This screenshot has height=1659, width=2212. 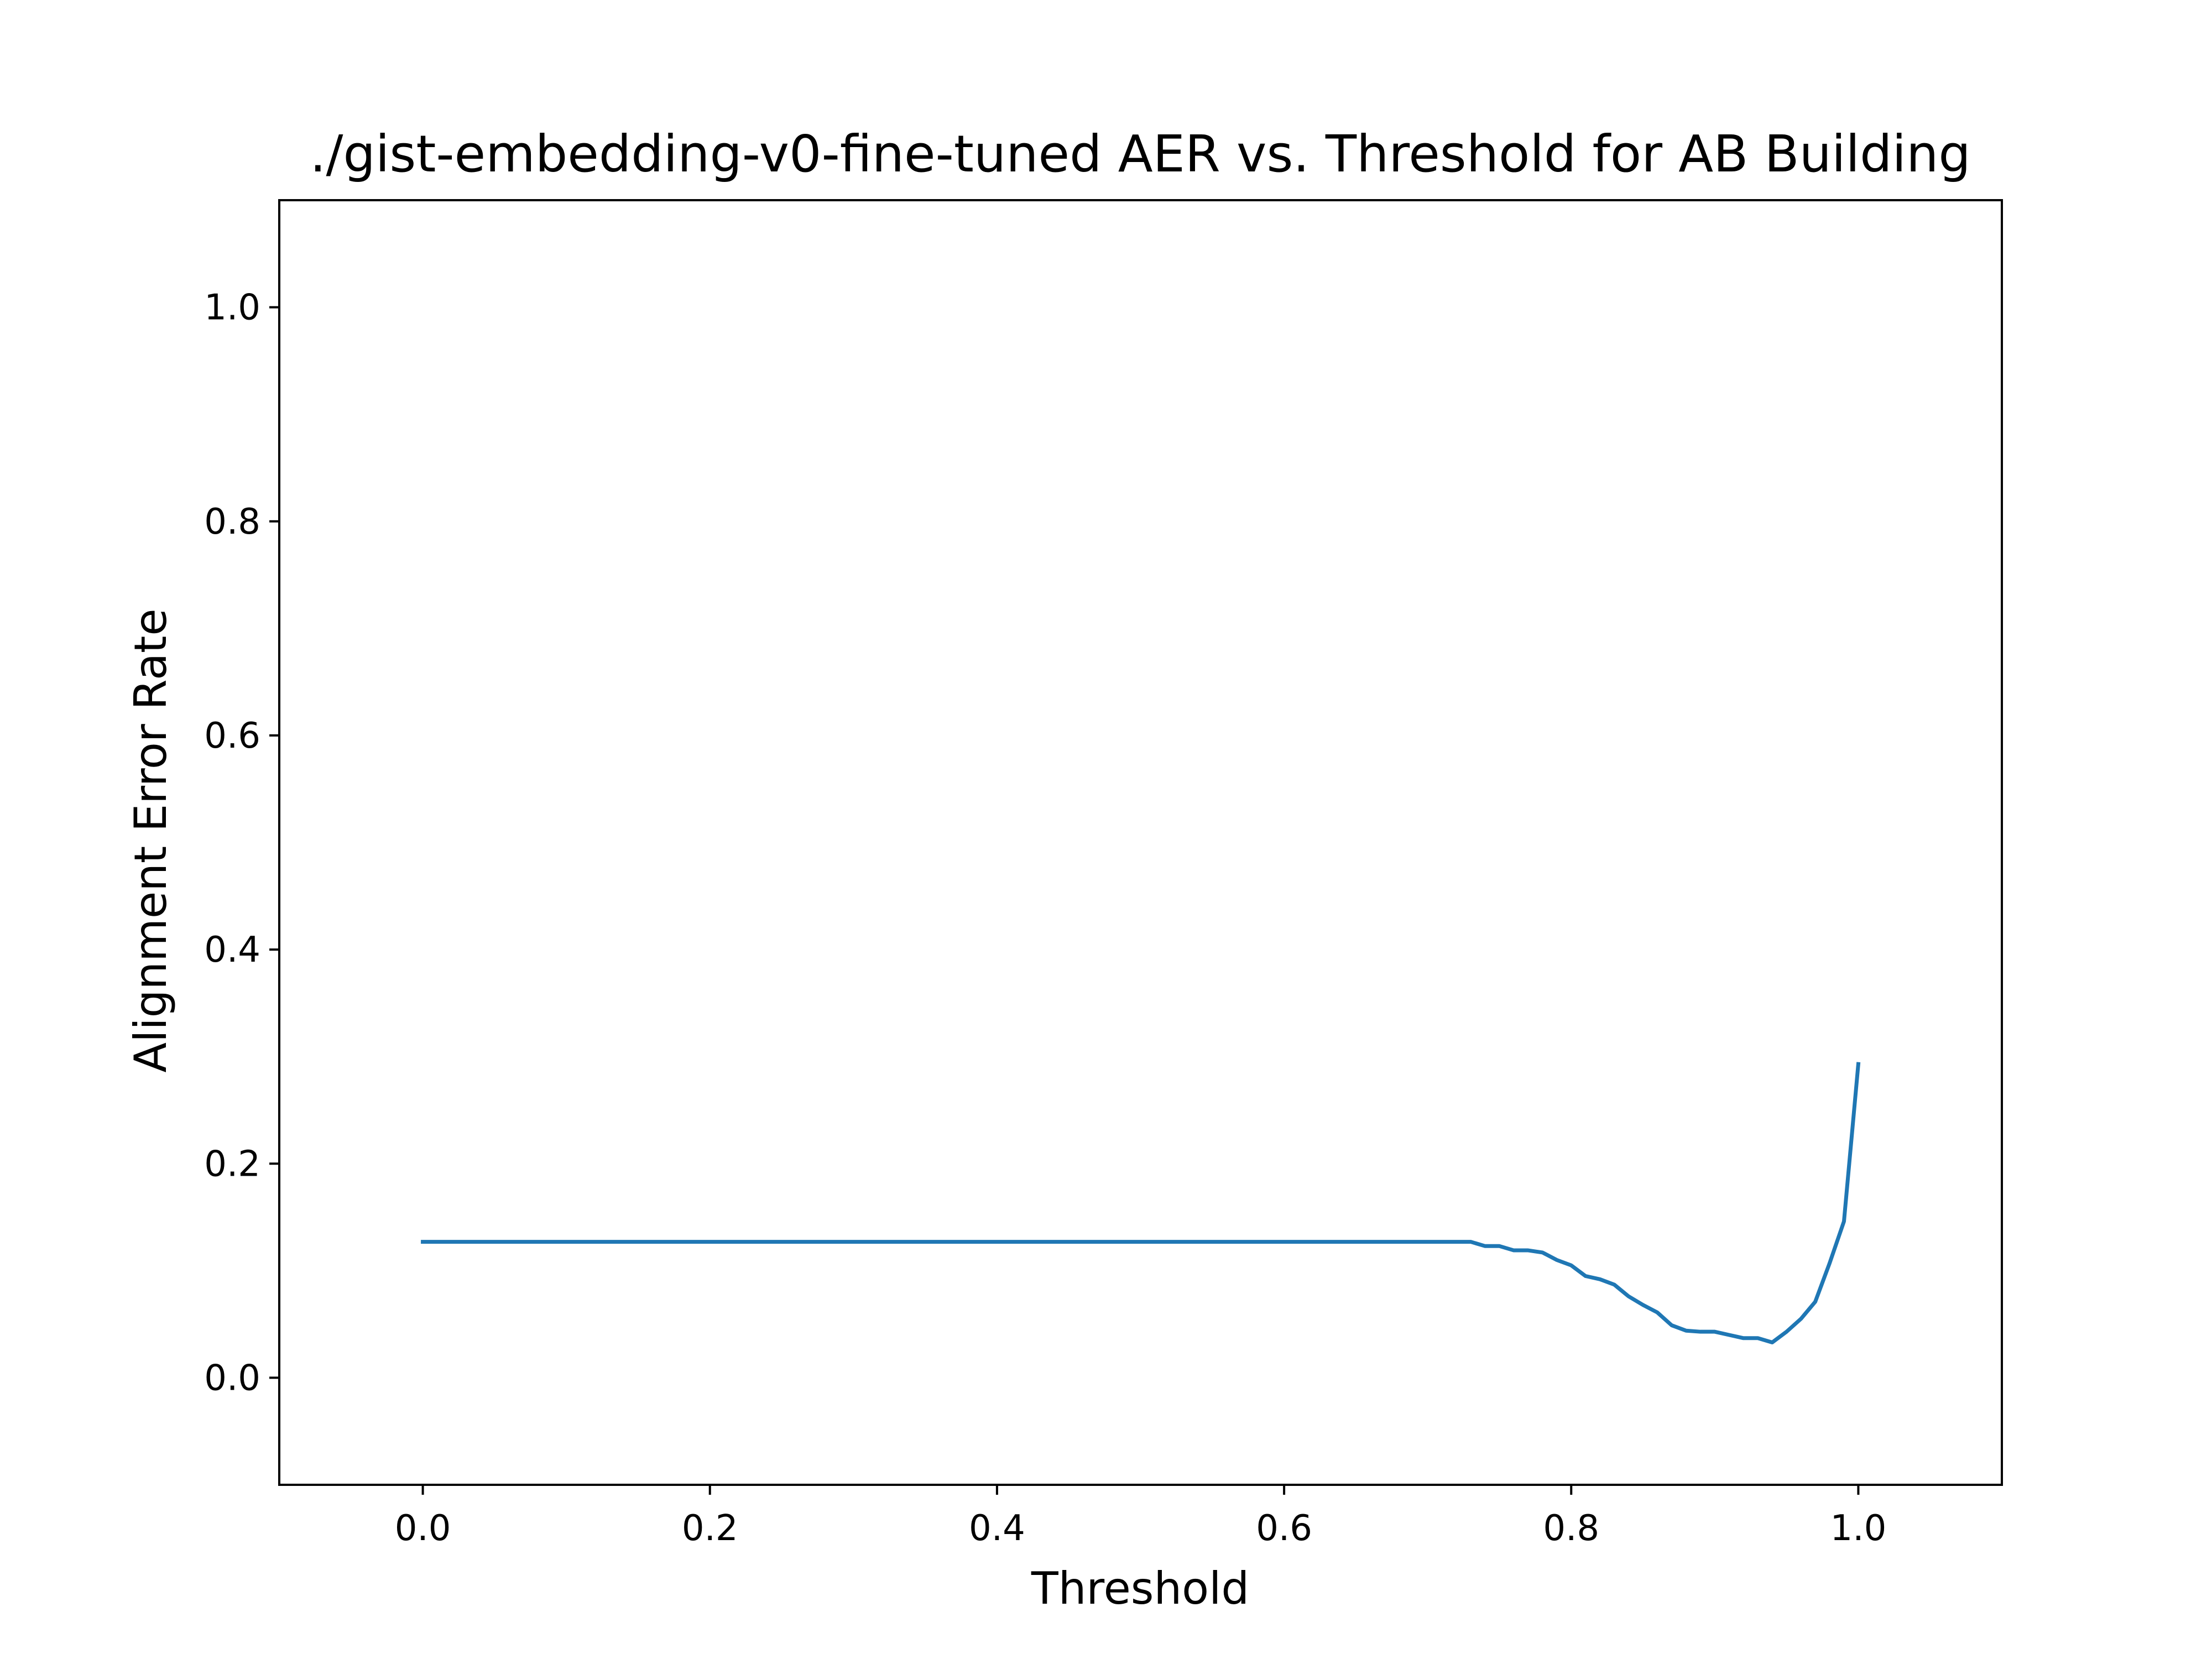 What do you see at coordinates (232, 951) in the screenshot?
I see `y-tick-label: 0.4` at bounding box center [232, 951].